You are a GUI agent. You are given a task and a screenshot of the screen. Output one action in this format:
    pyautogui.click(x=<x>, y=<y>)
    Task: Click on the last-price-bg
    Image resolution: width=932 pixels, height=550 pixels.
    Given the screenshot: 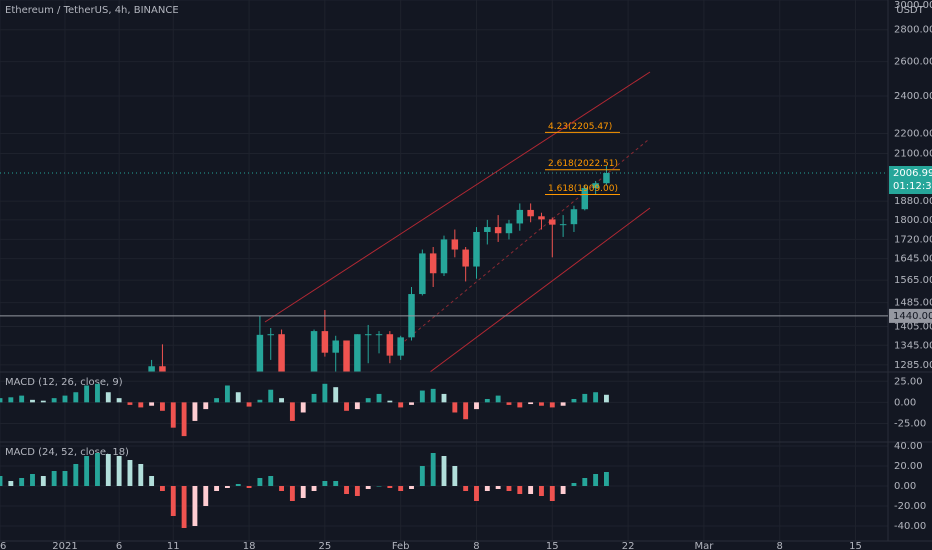 What is the action you would take?
    pyautogui.click(x=910, y=180)
    